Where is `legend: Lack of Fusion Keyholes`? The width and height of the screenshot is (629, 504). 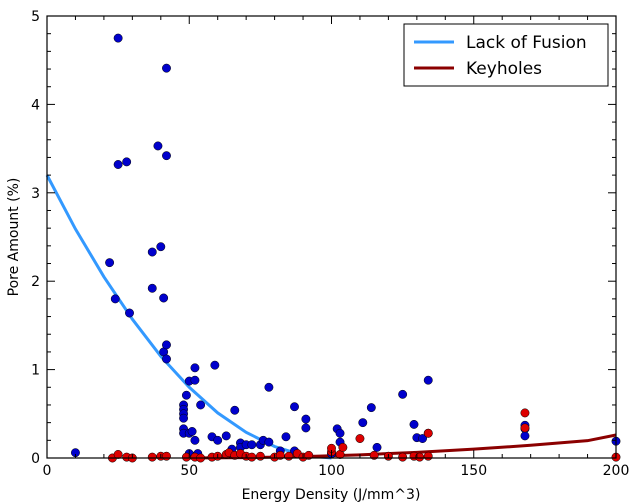 legend: Lack of Fusion Keyholes is located at coordinates (506, 55).